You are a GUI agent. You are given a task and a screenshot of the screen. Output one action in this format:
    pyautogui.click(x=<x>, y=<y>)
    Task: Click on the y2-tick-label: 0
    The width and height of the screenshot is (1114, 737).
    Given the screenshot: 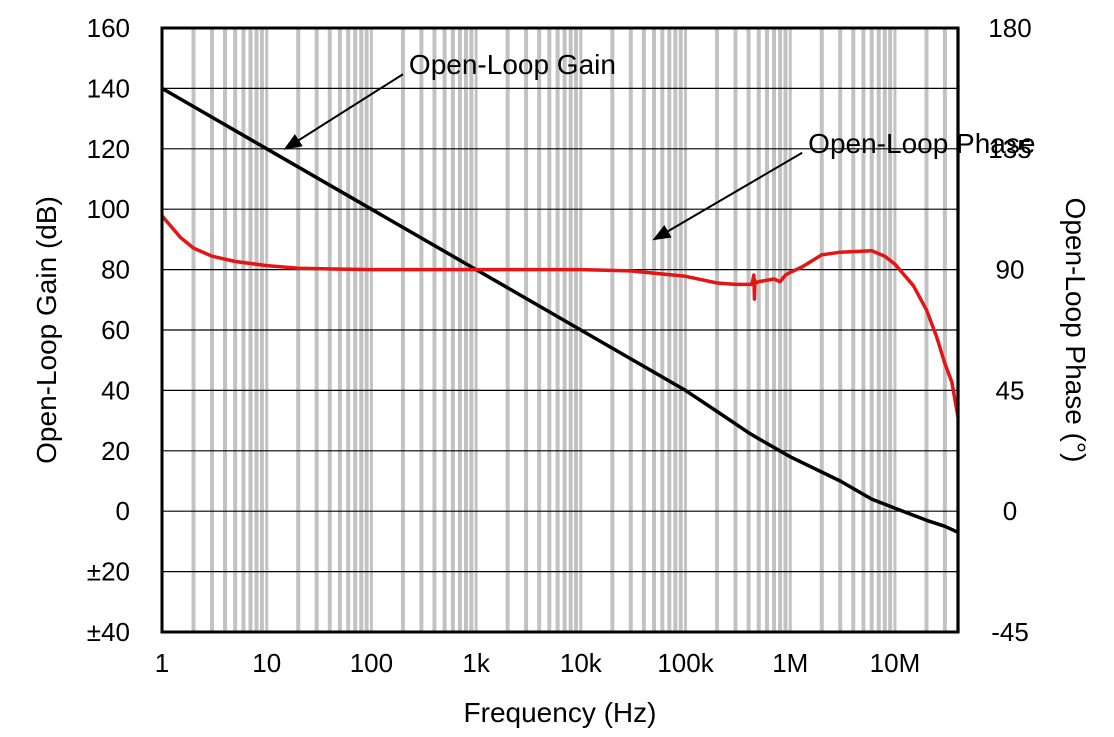 What is the action you would take?
    pyautogui.click(x=1010, y=511)
    